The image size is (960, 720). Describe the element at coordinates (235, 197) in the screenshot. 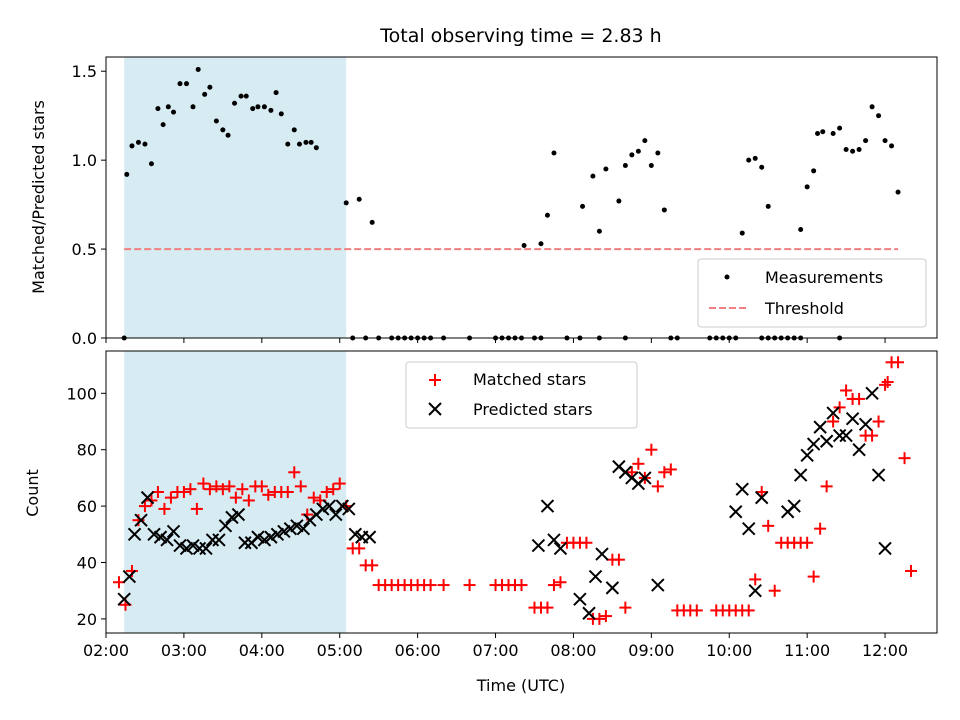

I see `top-highlight-span` at that location.